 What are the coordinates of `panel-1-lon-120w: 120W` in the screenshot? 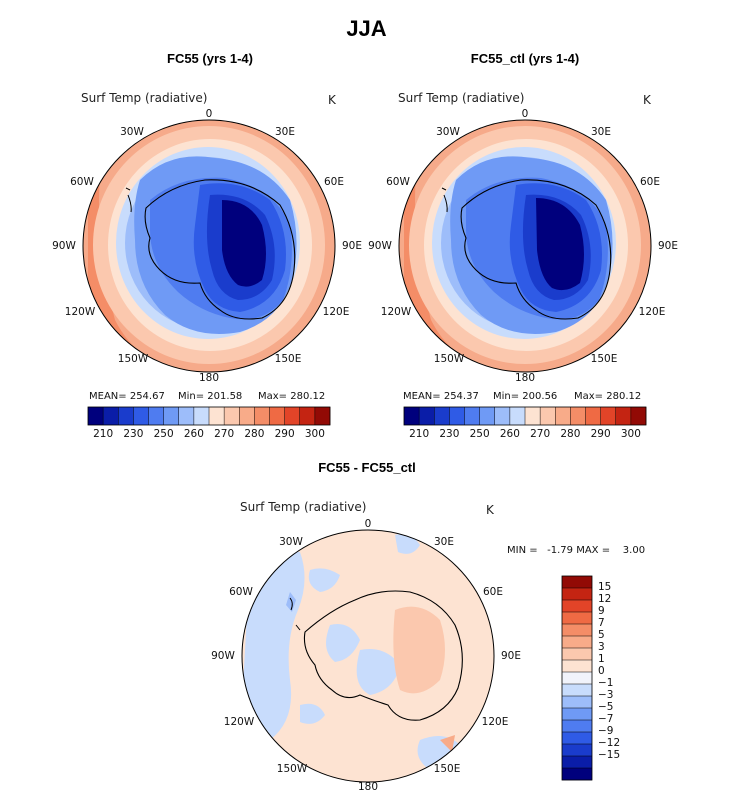 It's located at (80, 312).